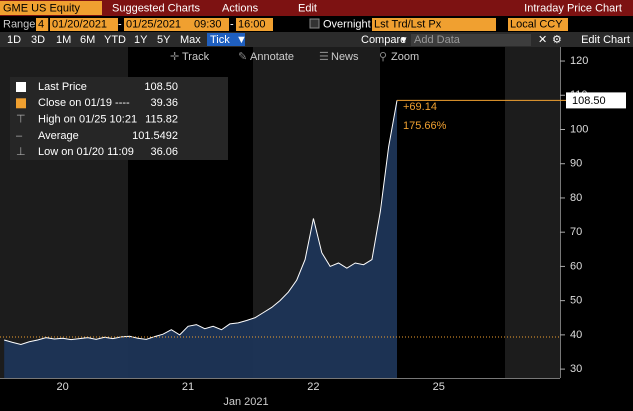  What do you see at coordinates (573, 8) in the screenshot?
I see `page-title: Intraday Price Chart` at bounding box center [573, 8].